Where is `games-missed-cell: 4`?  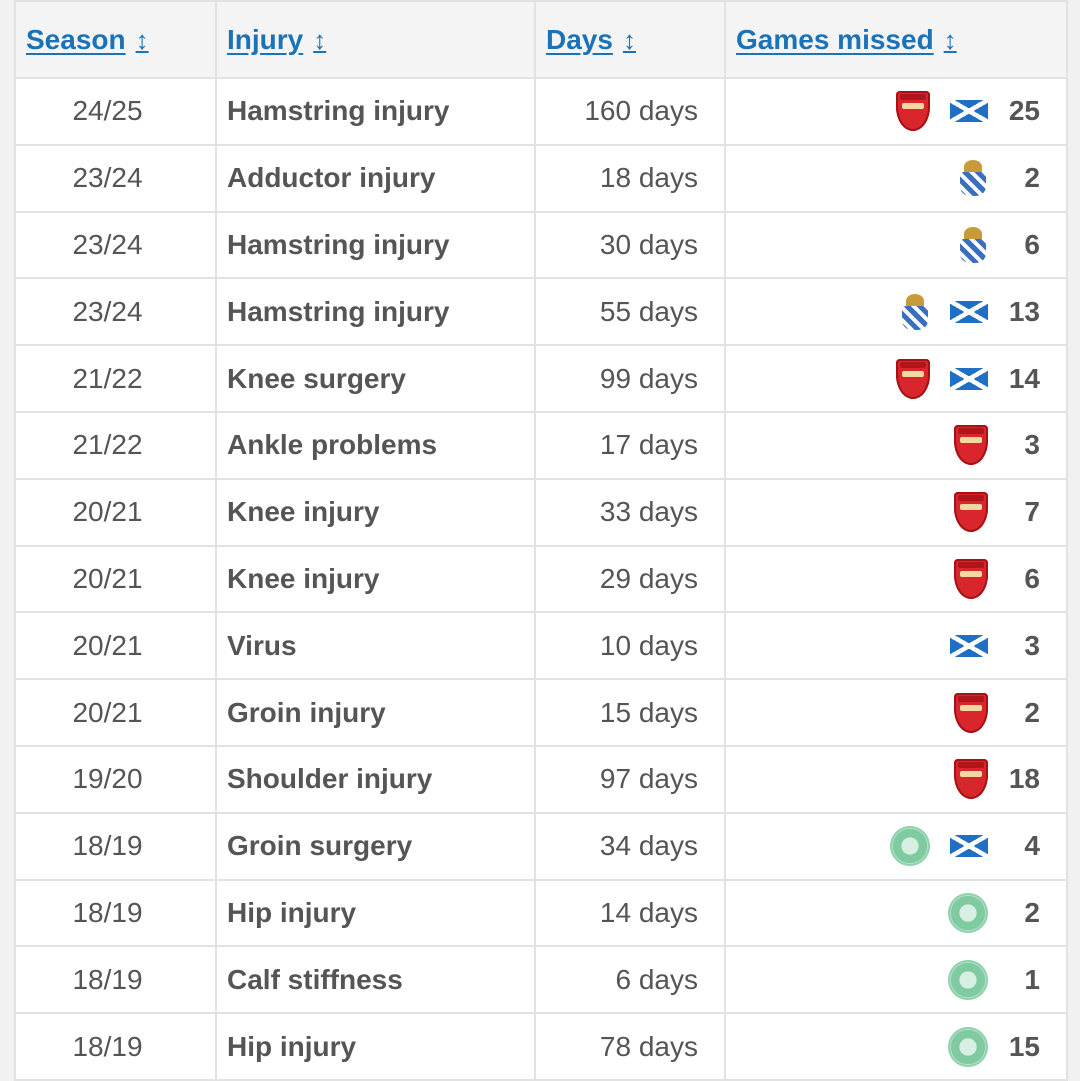
games-missed-cell: 4 is located at coordinates (896, 846).